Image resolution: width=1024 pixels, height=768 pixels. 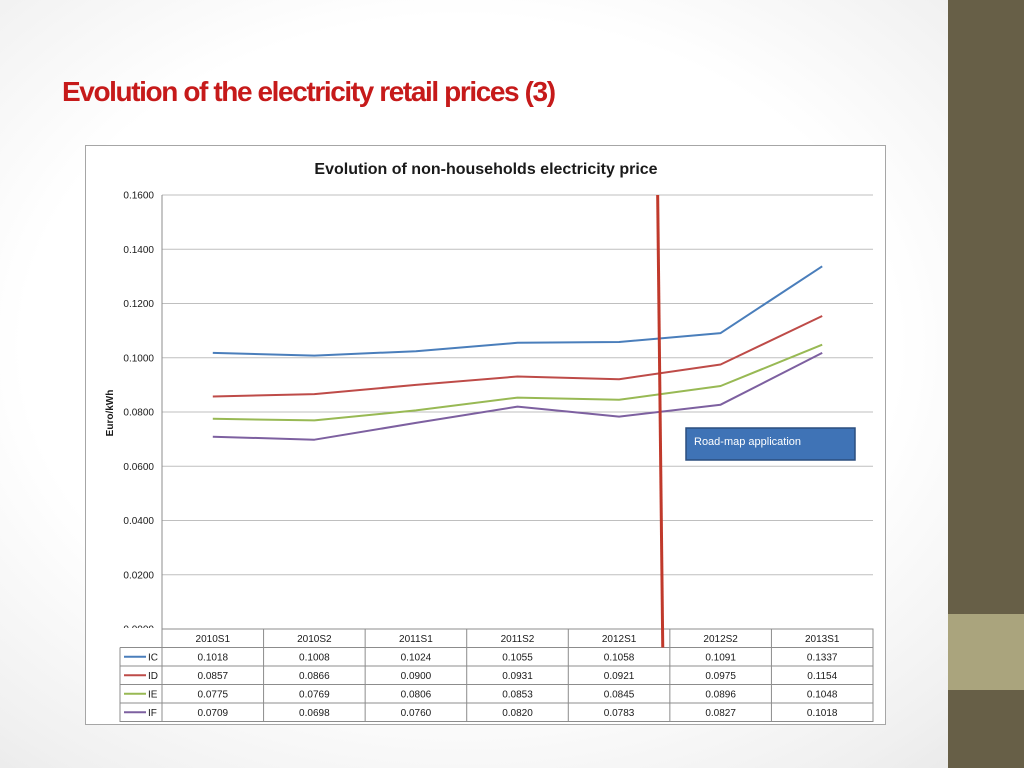 I want to click on y-tick-label: 0.1200, so click(x=138, y=304).